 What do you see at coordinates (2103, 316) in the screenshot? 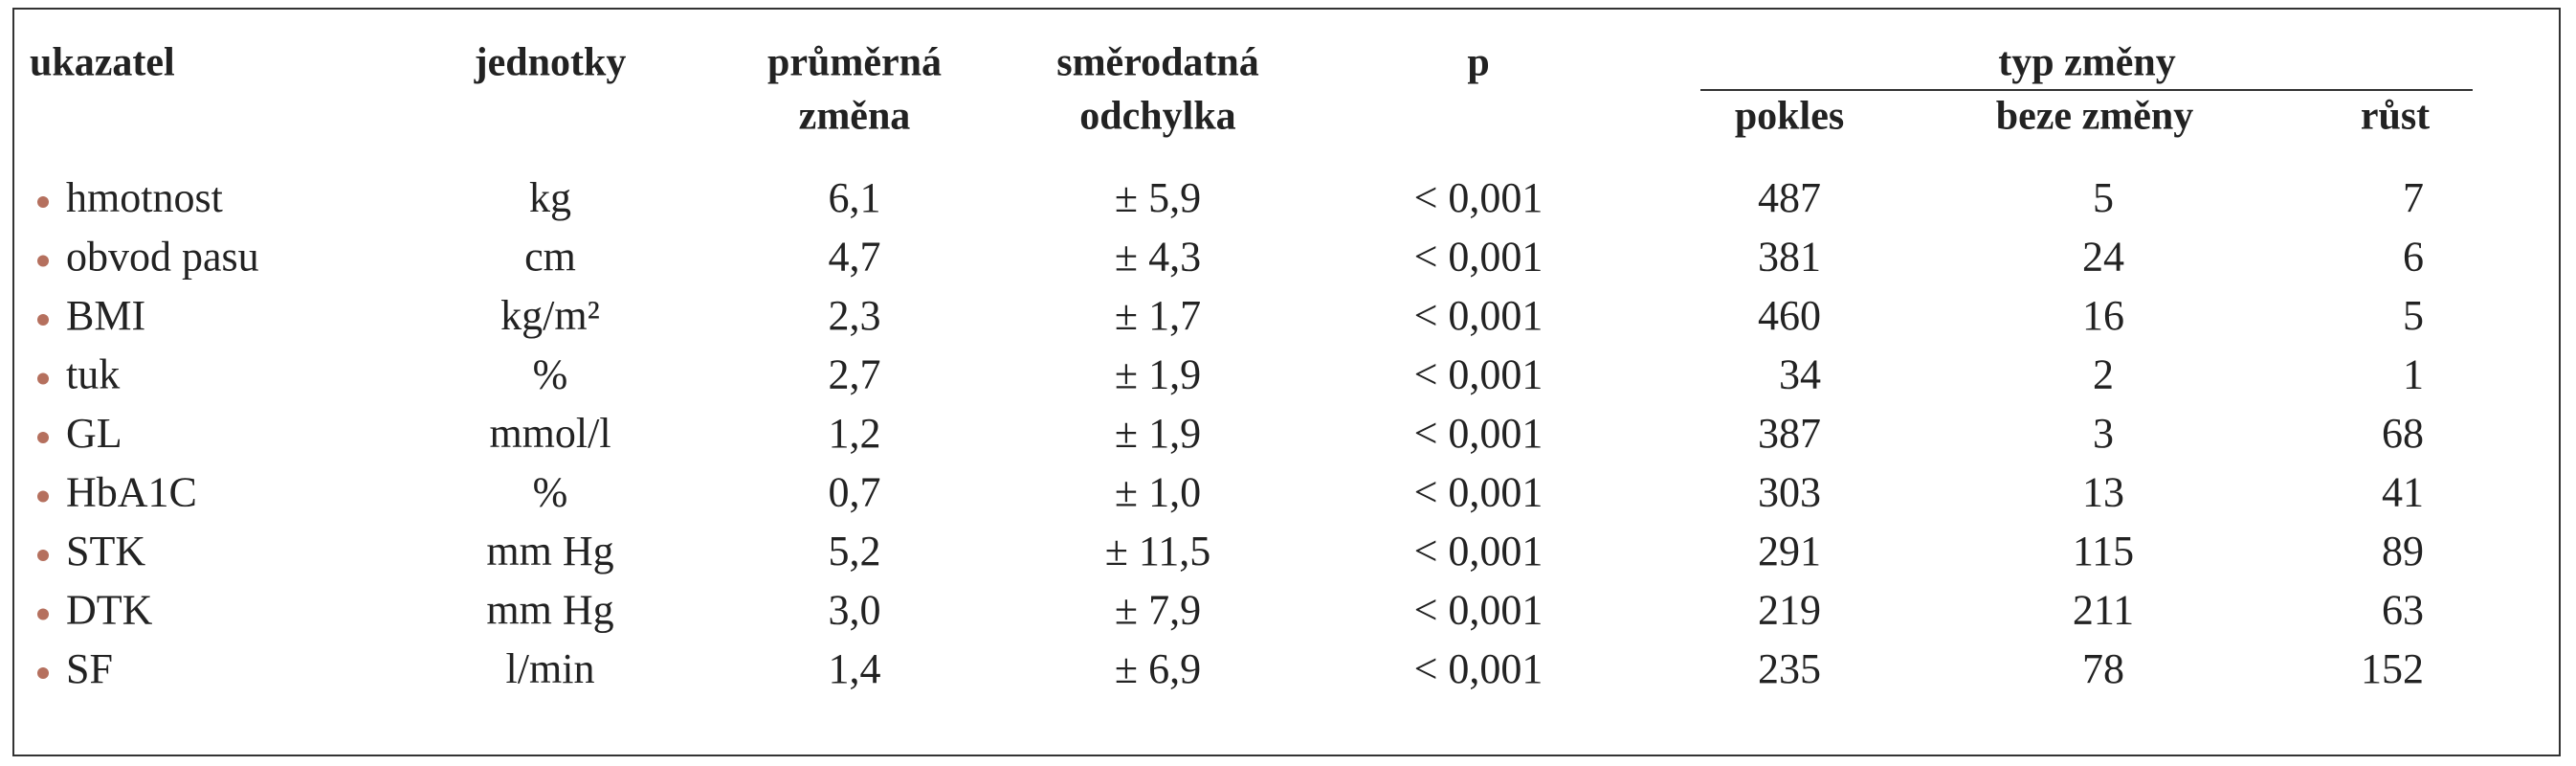
I see `cell: 16` at bounding box center [2103, 316].